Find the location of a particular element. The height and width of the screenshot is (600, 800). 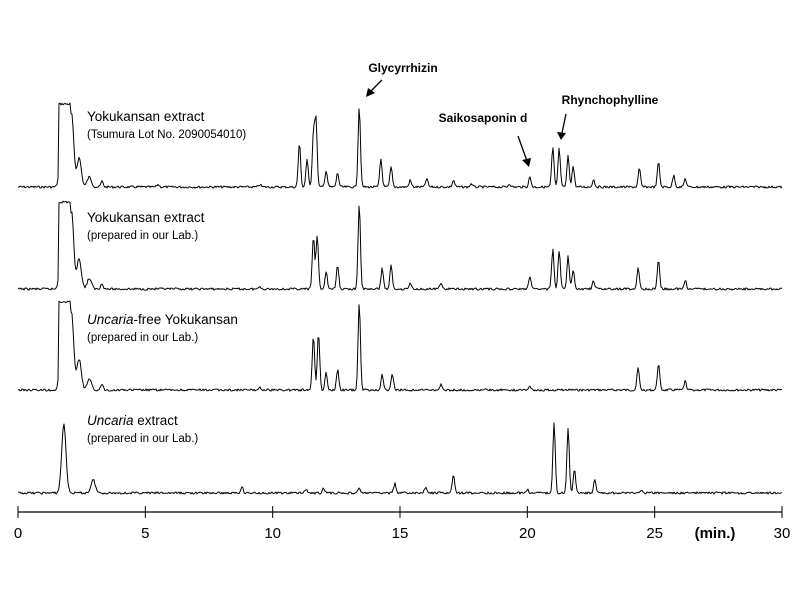

series-4-sublabel: (prepared in our Lab.) is located at coordinates (142, 439).